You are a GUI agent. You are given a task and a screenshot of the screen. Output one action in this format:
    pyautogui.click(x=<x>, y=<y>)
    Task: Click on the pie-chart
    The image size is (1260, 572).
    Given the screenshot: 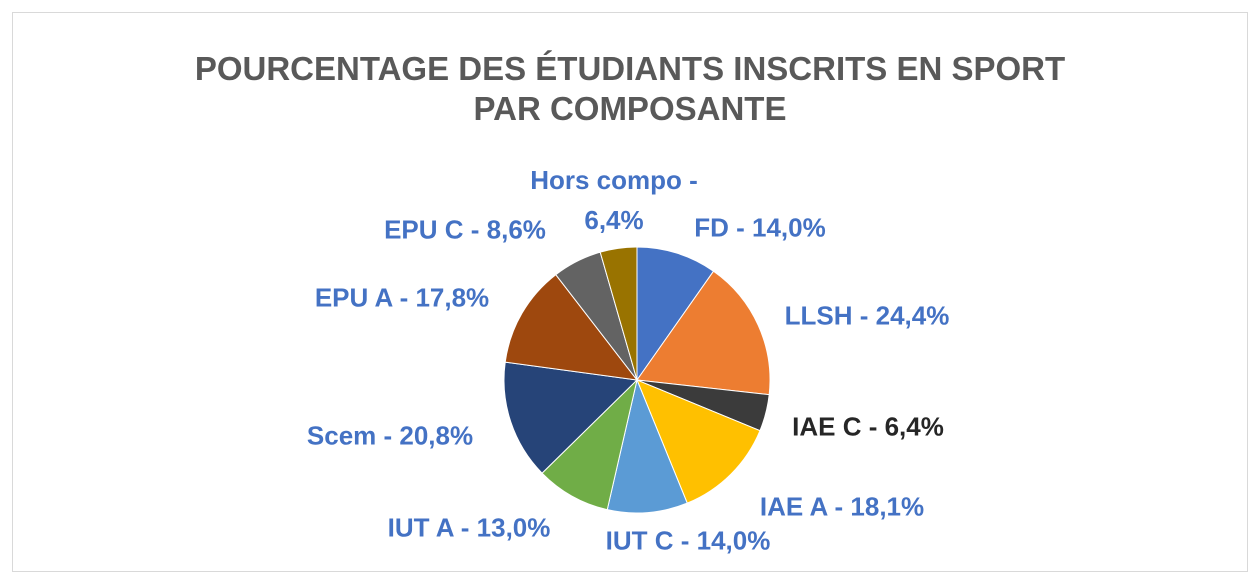 What is the action you would take?
    pyautogui.click(x=637, y=380)
    